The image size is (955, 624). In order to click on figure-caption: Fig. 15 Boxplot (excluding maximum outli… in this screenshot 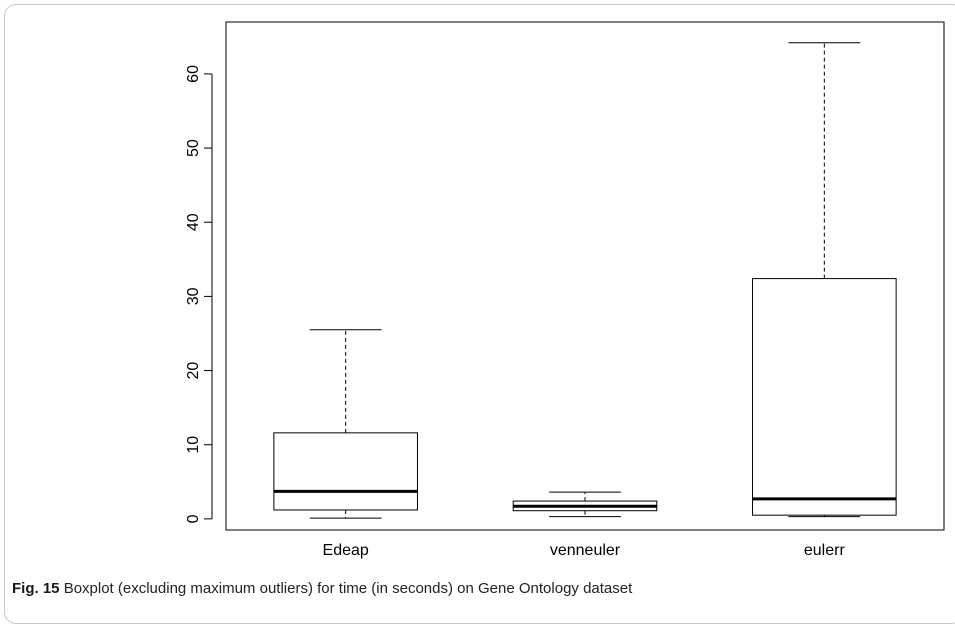, I will do `click(322, 588)`.